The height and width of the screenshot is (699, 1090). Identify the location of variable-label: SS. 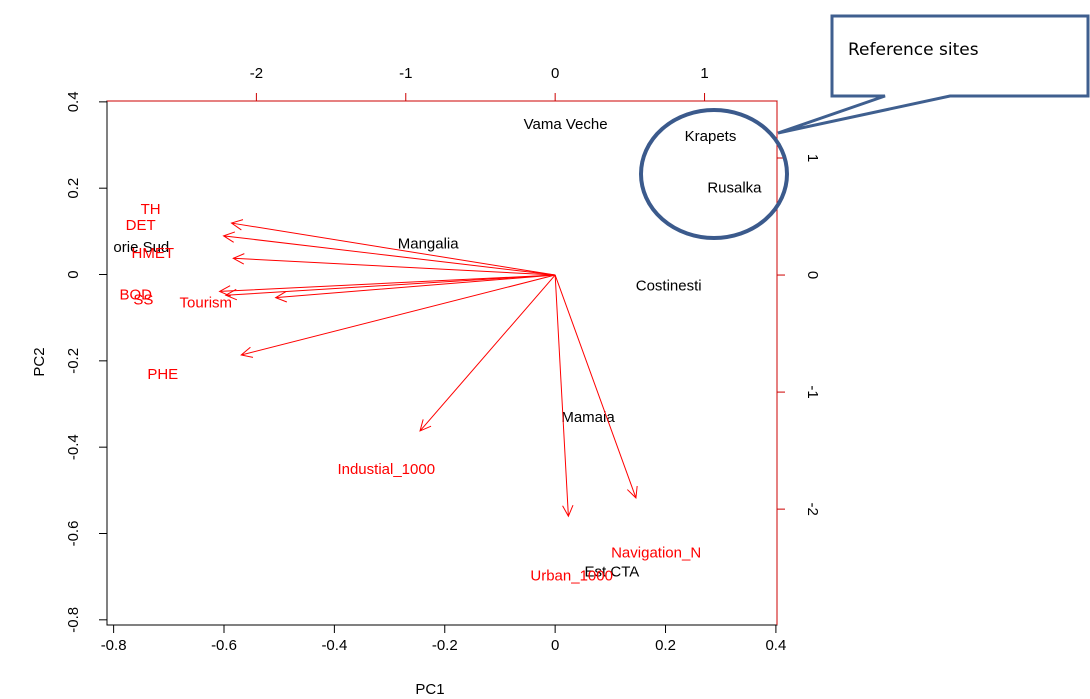
(143, 299).